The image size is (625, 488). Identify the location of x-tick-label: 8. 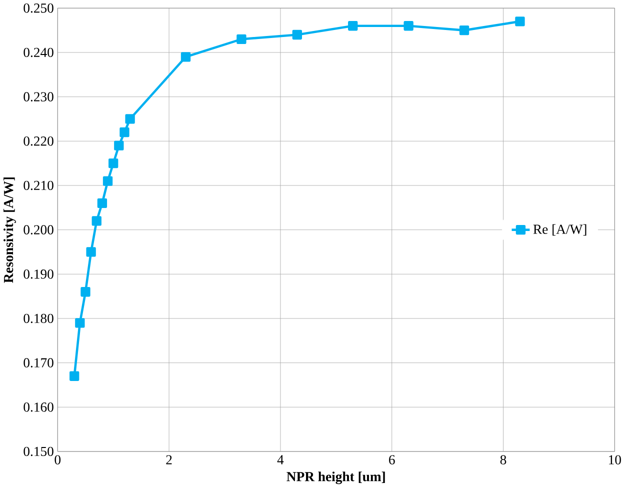
(503, 460).